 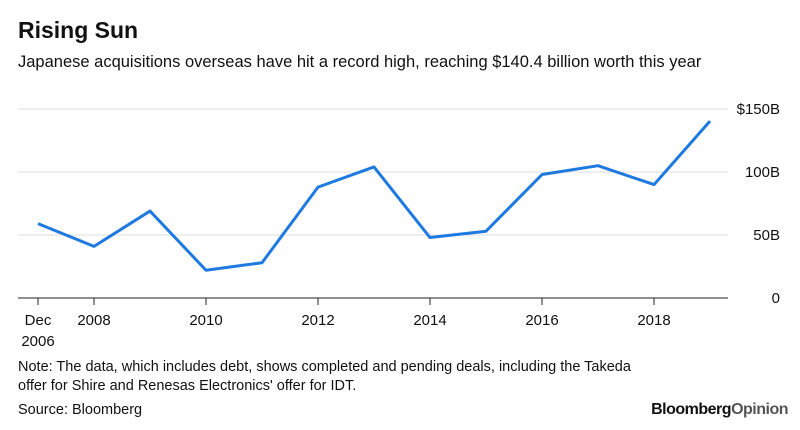 What do you see at coordinates (653, 320) in the screenshot?
I see `x-tick-label: 2018` at bounding box center [653, 320].